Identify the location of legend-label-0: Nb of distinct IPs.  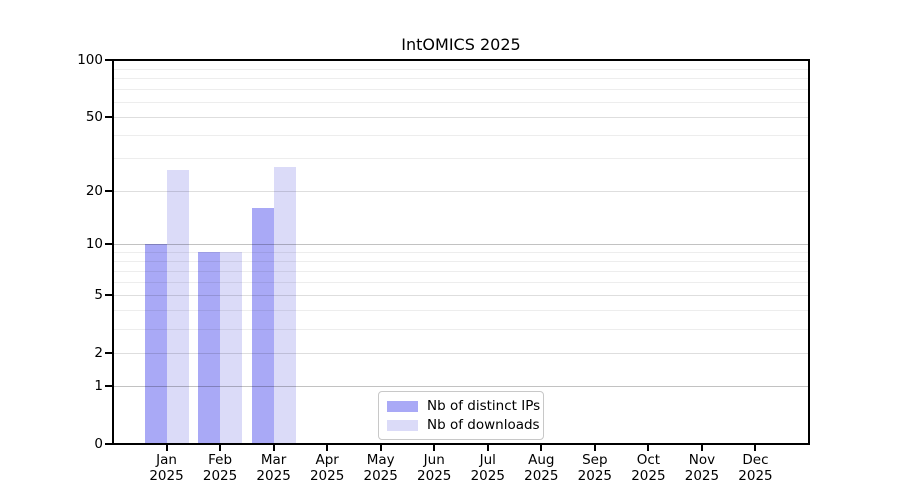
(484, 406).